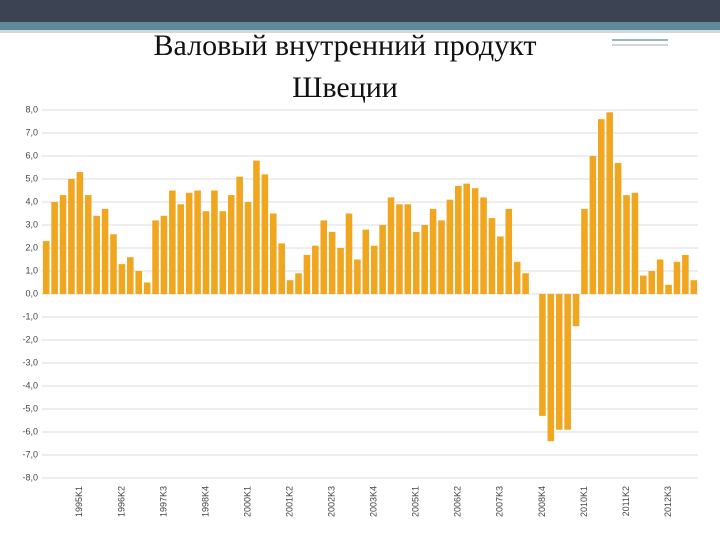 Image resolution: width=720 pixels, height=540 pixels. Describe the element at coordinates (31, 109) in the screenshot. I see `y-tick-label: 8,0` at that location.